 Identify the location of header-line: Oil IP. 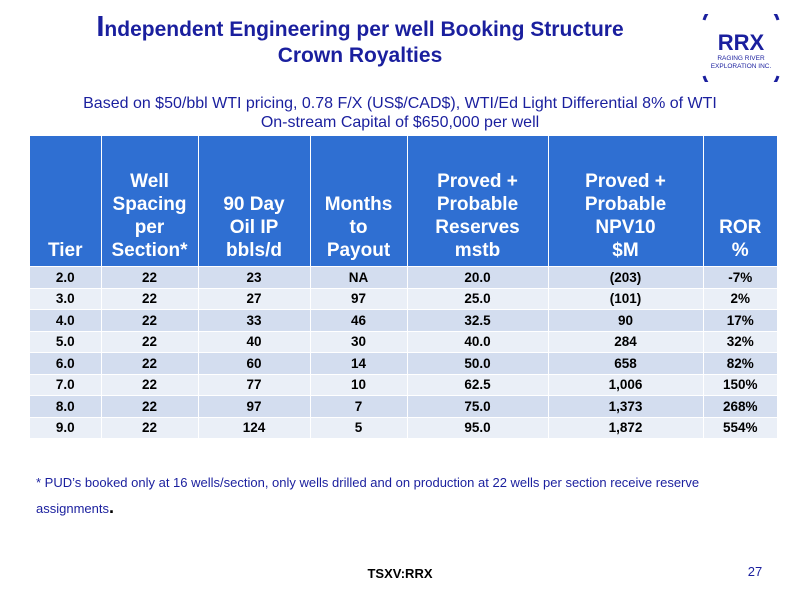
(254, 227).